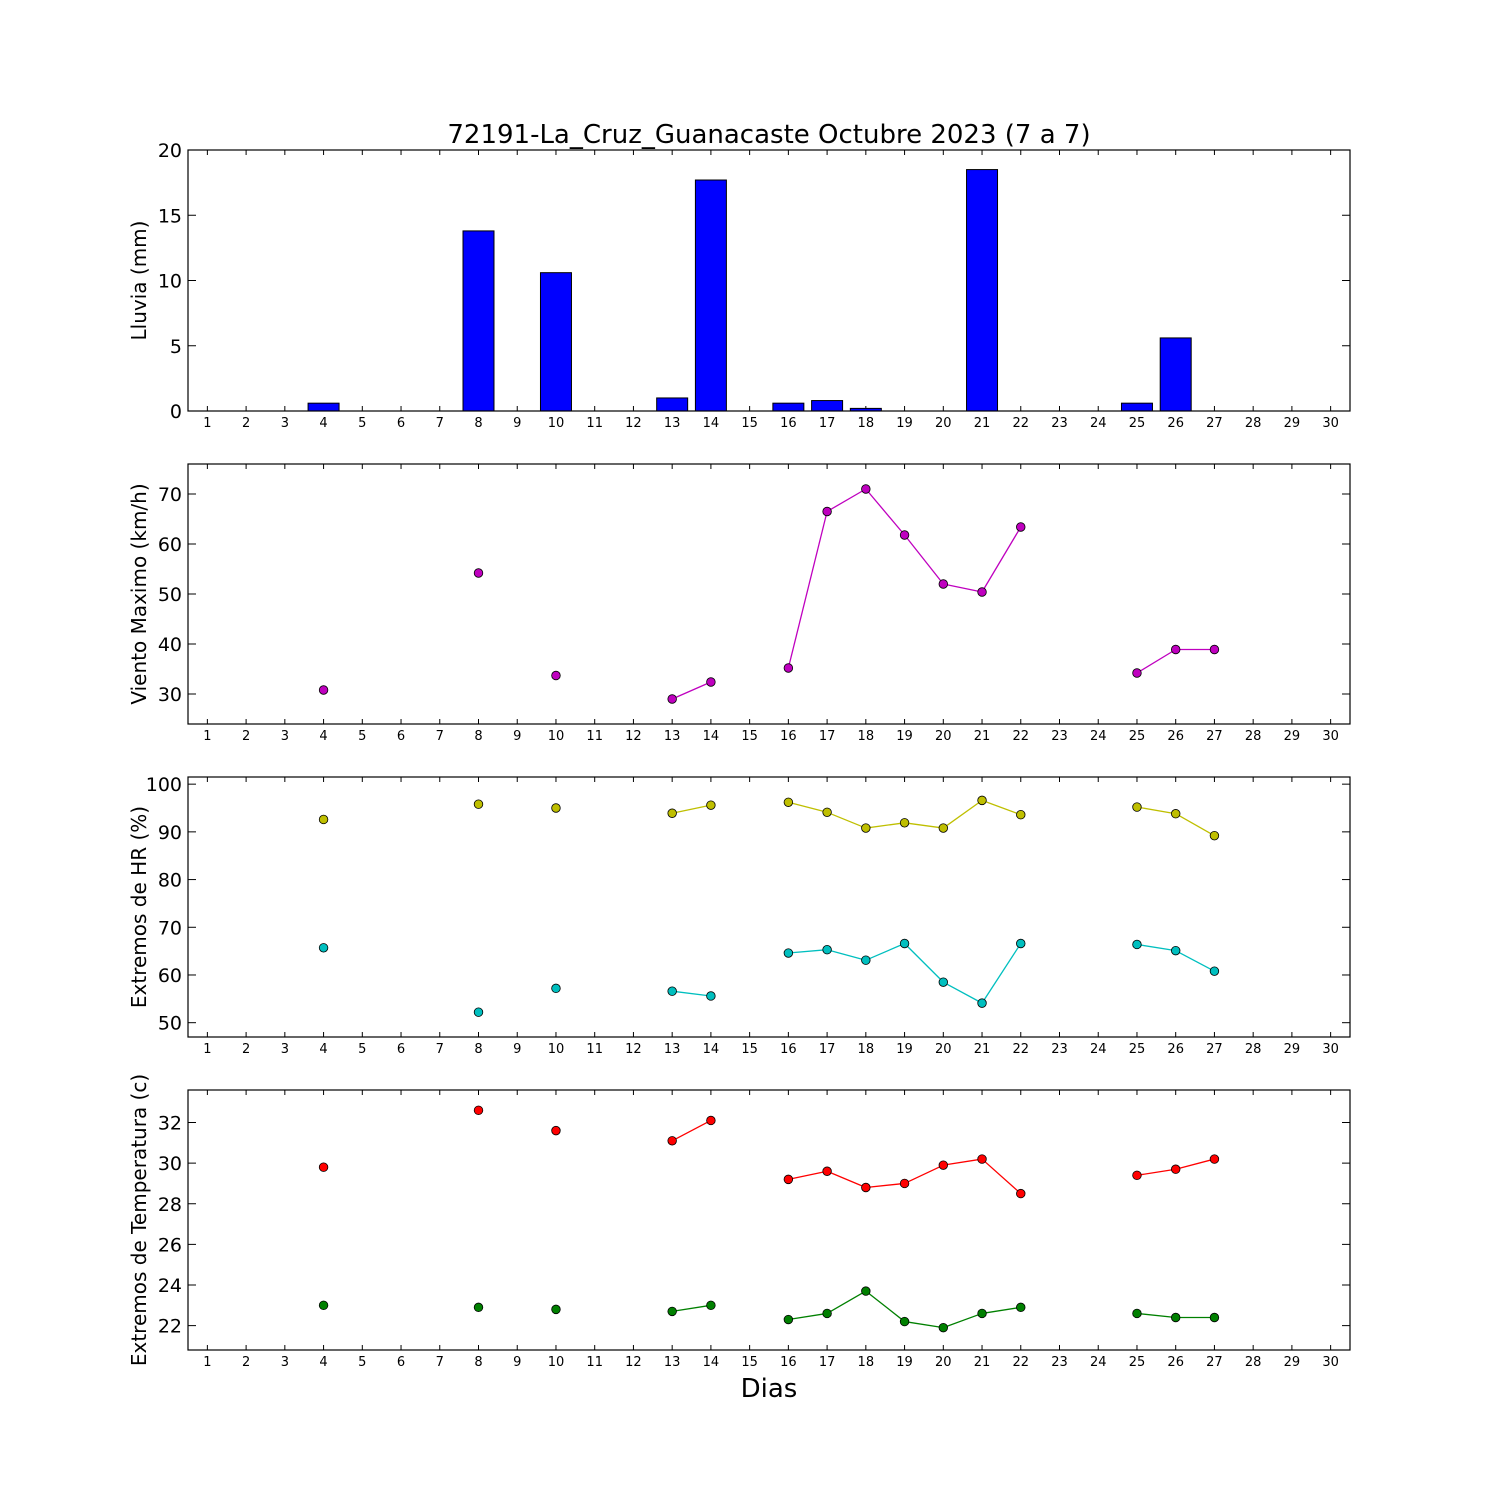 This screenshot has height=1500, width=1500. Describe the element at coordinates (1292, 423) in the screenshot. I see `rain-xtick-label: 29` at that location.